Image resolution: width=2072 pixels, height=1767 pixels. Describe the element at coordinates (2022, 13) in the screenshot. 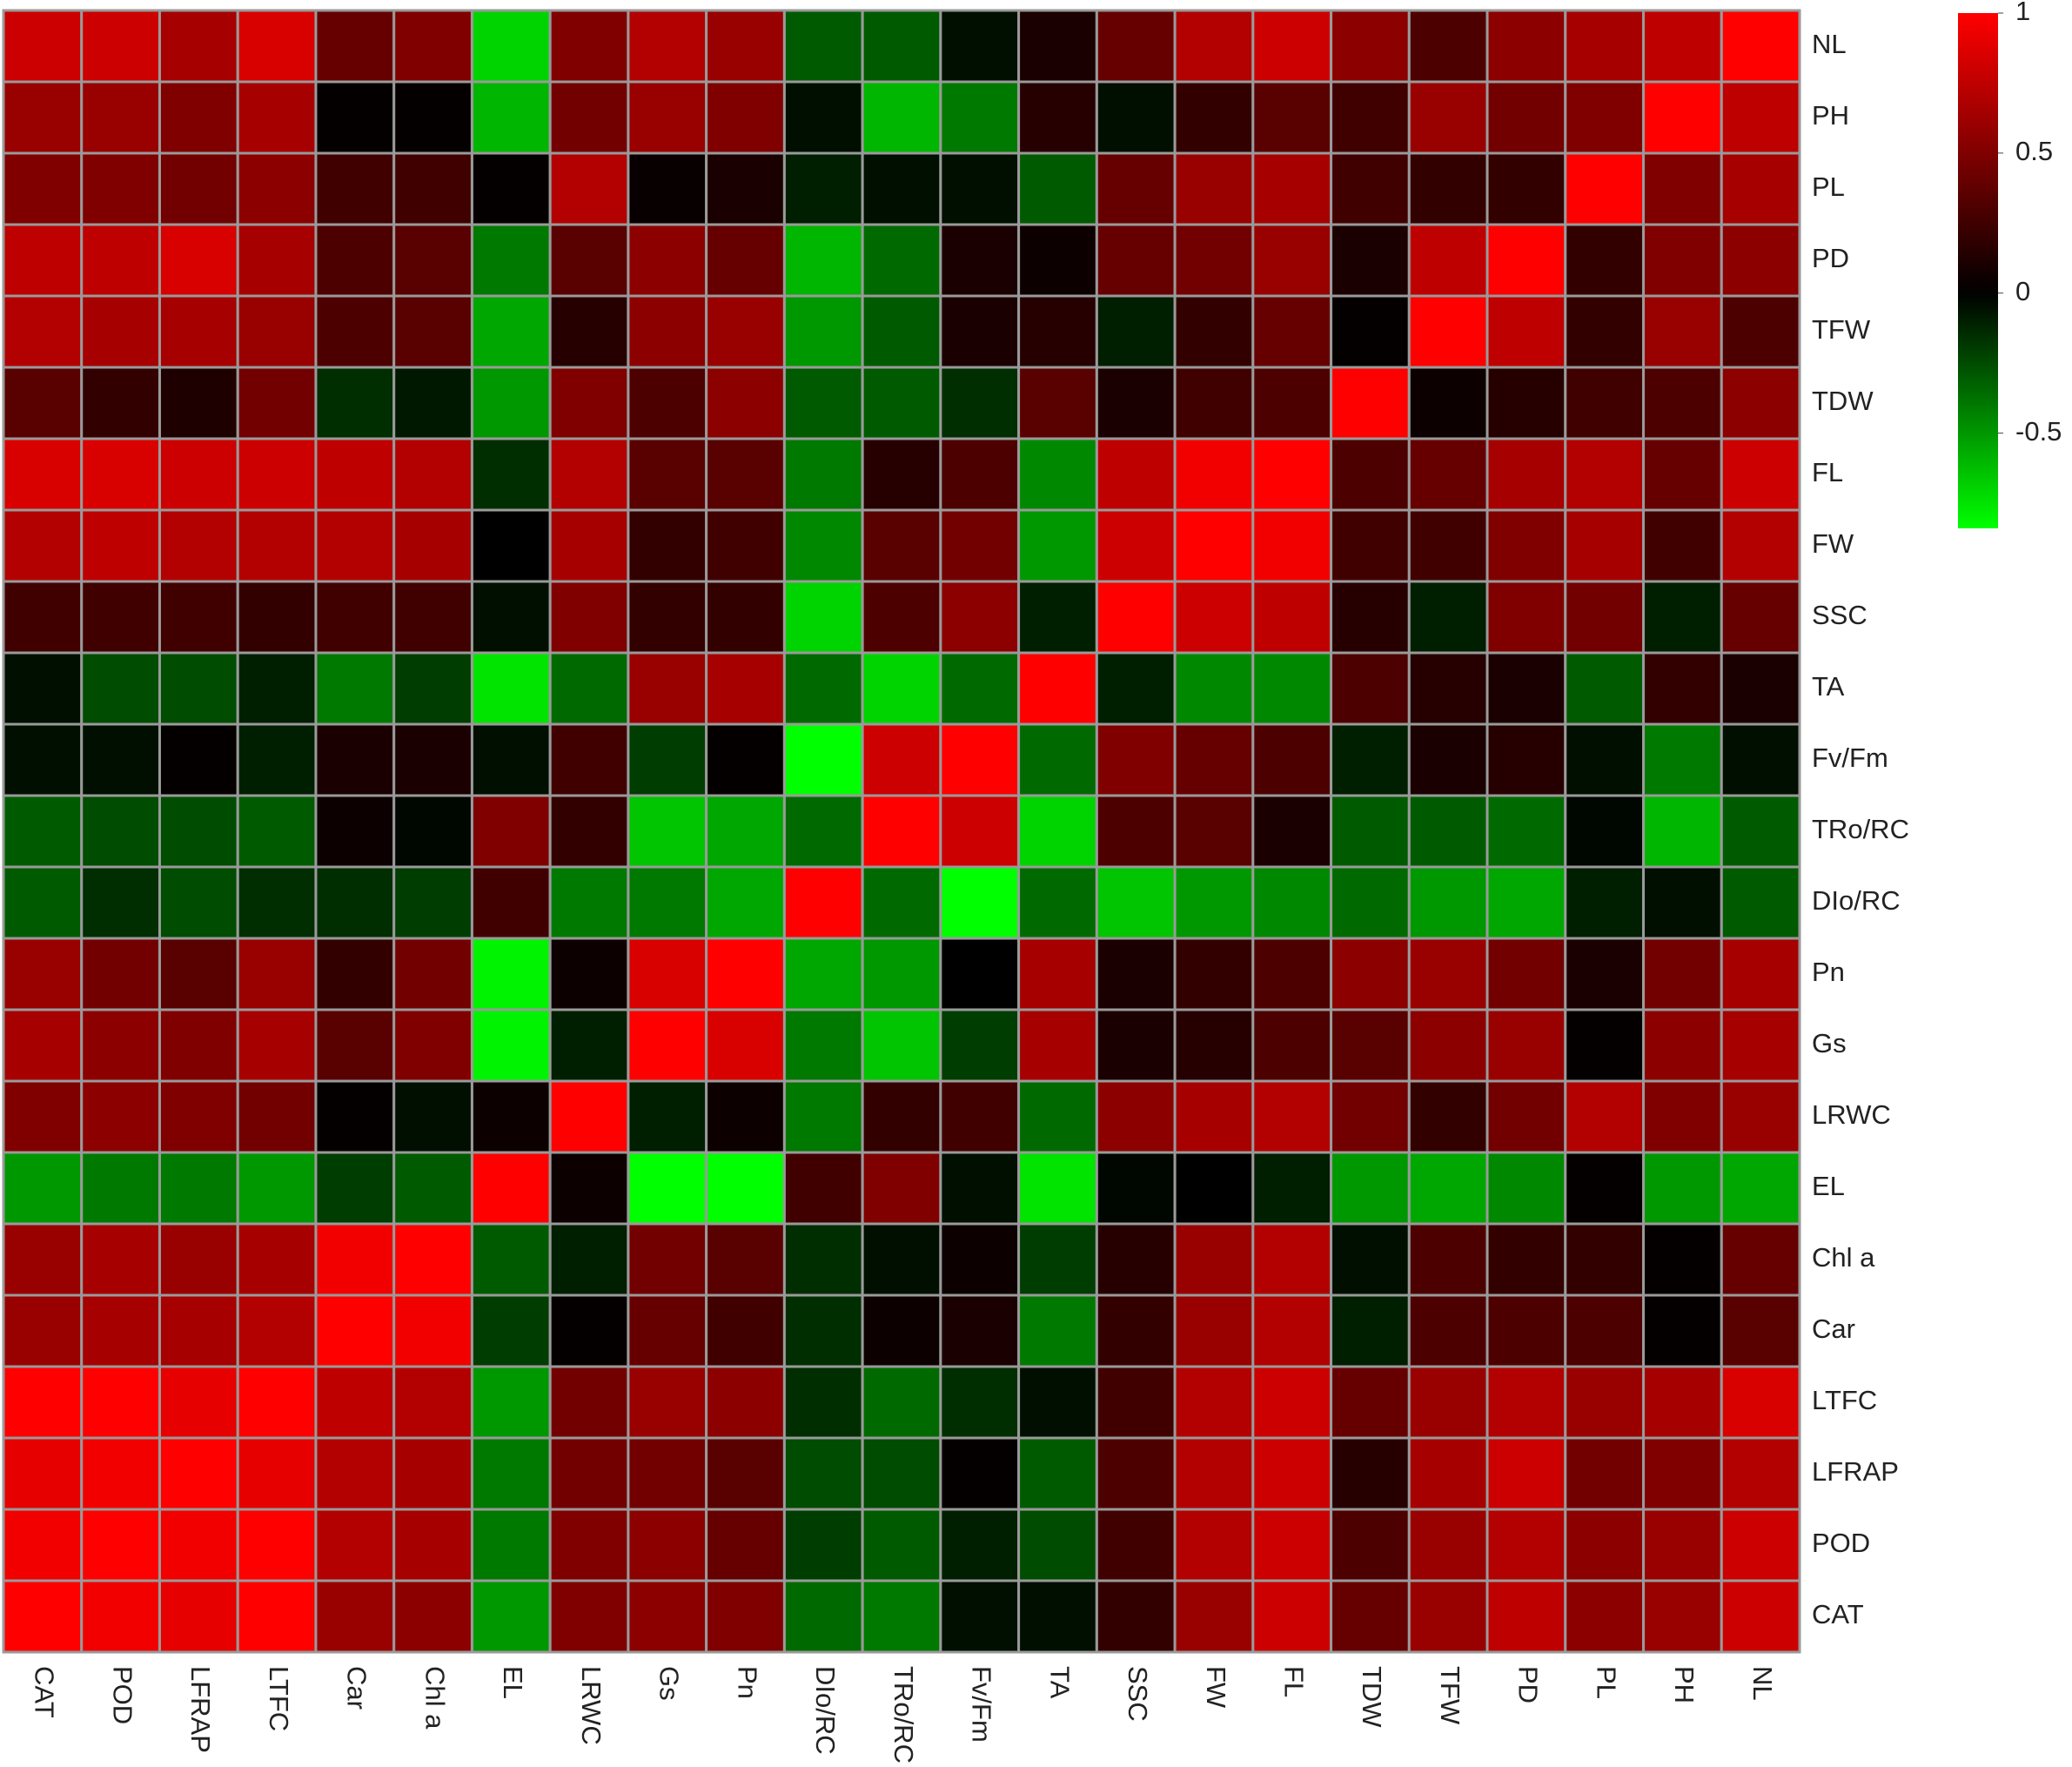

I see `colorbar-tick-label: 1` at that location.